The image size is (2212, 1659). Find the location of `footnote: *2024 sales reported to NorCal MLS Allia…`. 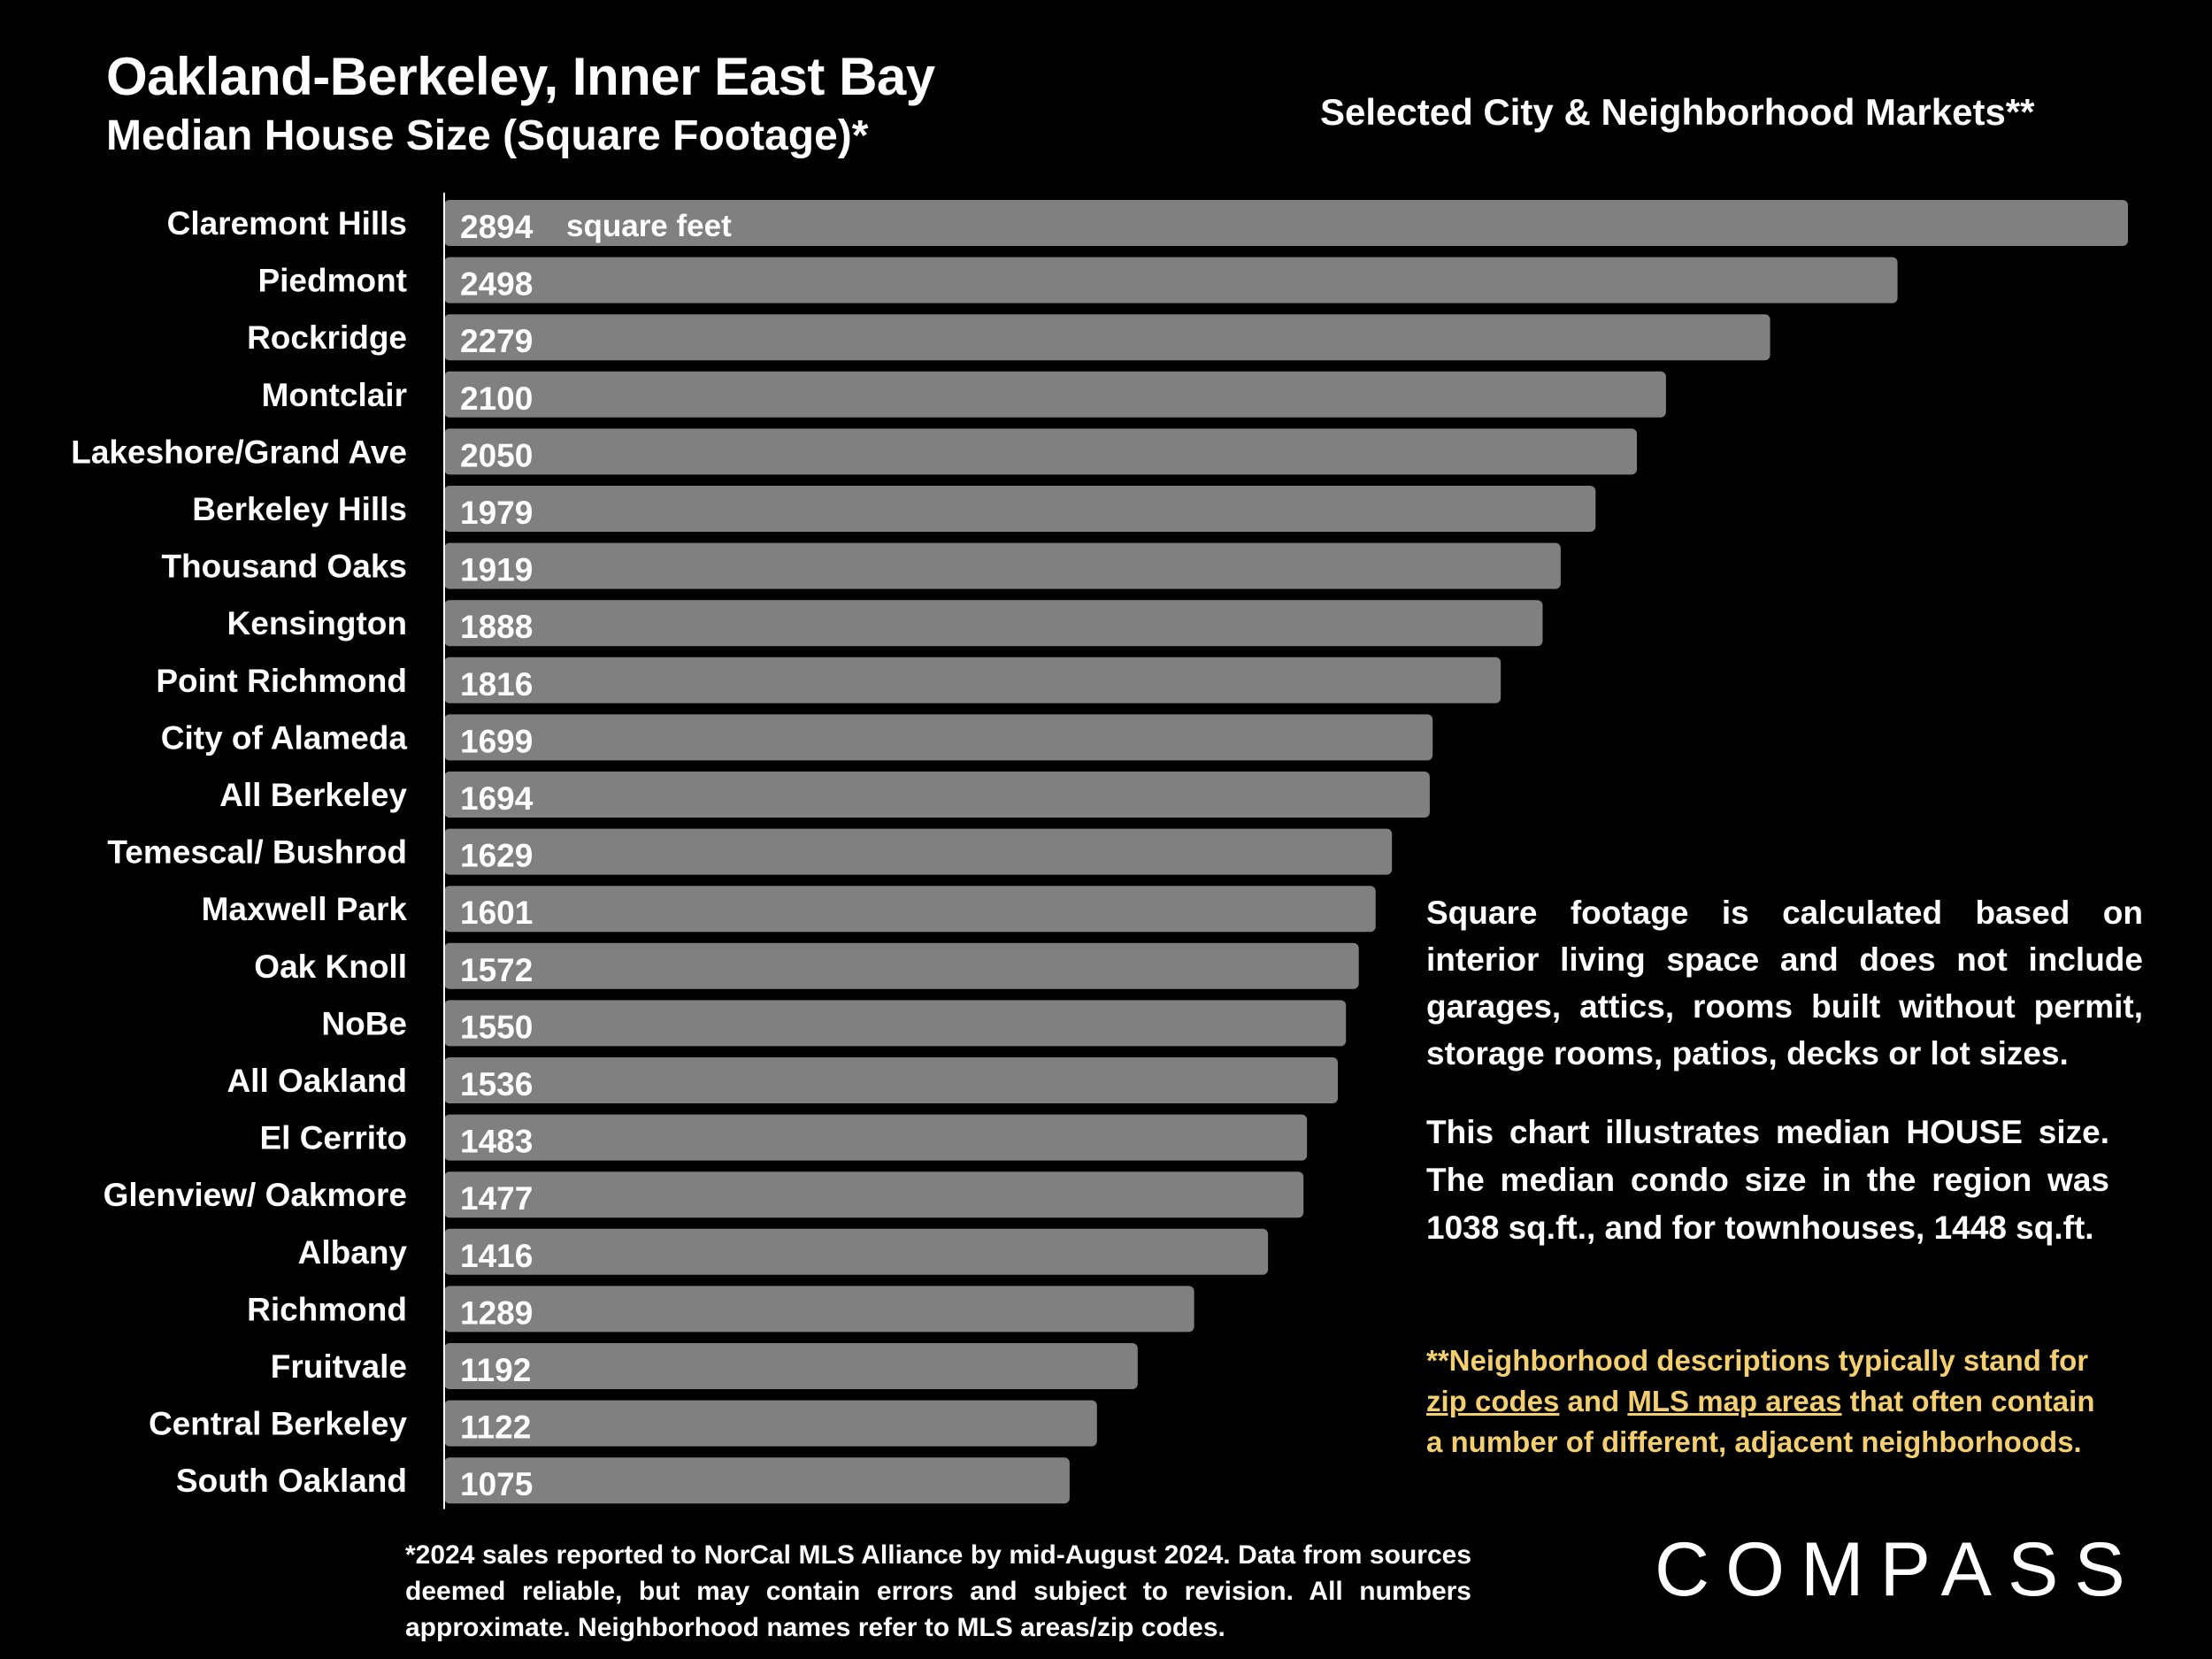

footnote: *2024 sales reported to NorCal MLS Allia… is located at coordinates (938, 1591).